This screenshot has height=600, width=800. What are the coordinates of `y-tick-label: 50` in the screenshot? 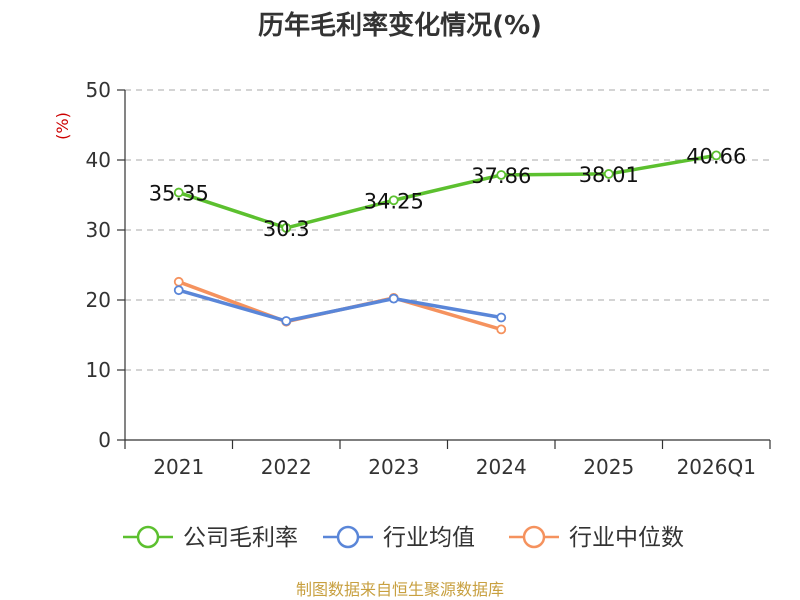 It's located at (98, 90).